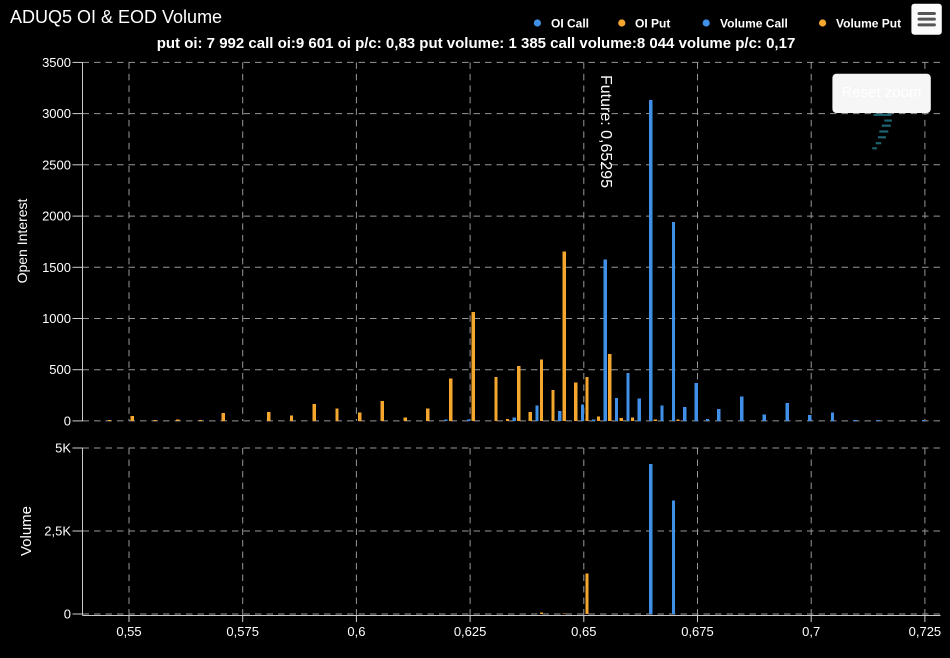 Image resolution: width=950 pixels, height=658 pixels. Describe the element at coordinates (697, 631) in the screenshot. I see `svg-text: 0,675` at that location.